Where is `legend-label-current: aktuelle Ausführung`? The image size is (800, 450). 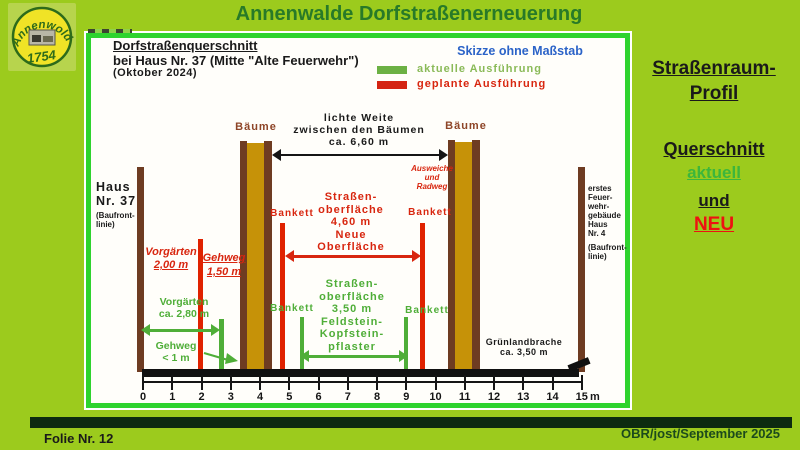
legend-label-current: aktuelle Ausführung is located at coordinates (479, 69).